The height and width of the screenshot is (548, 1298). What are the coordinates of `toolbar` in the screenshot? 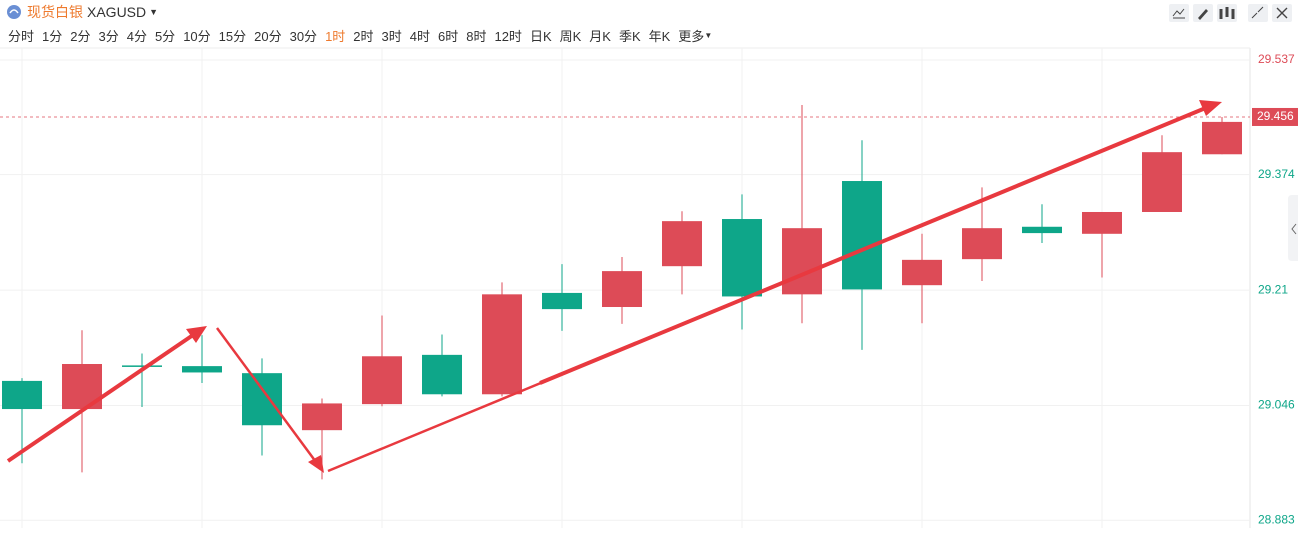 It's located at (1230, 13).